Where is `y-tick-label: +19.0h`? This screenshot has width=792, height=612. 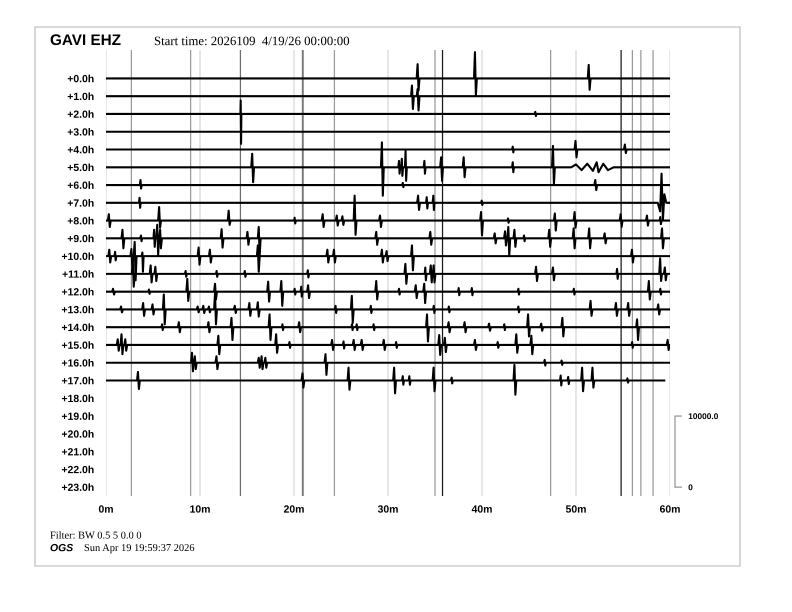
y-tick-label: +19.0h is located at coordinates (78, 416).